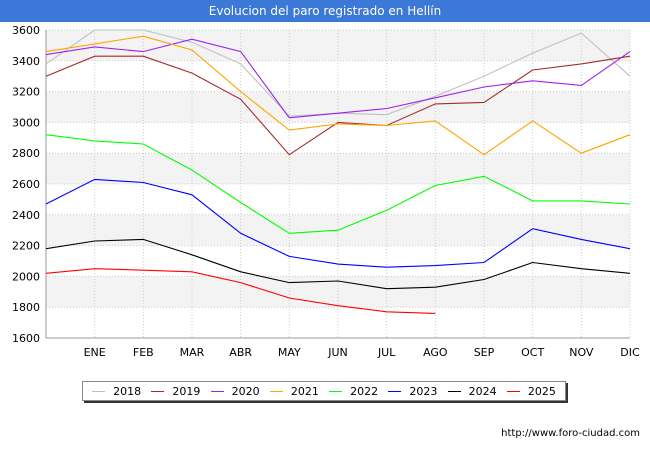  What do you see at coordinates (325, 11) in the screenshot?
I see `chart-title: Evolucion del paro registrado en Hellín` at bounding box center [325, 11].